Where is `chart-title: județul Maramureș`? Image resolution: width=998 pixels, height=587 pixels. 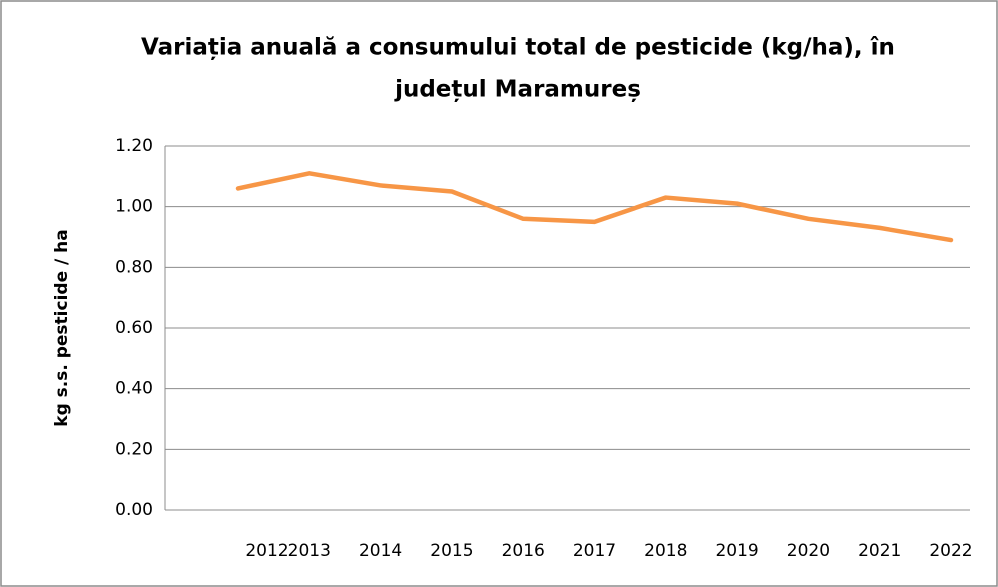 chart-title: județul Maramureș is located at coordinates (517, 90).